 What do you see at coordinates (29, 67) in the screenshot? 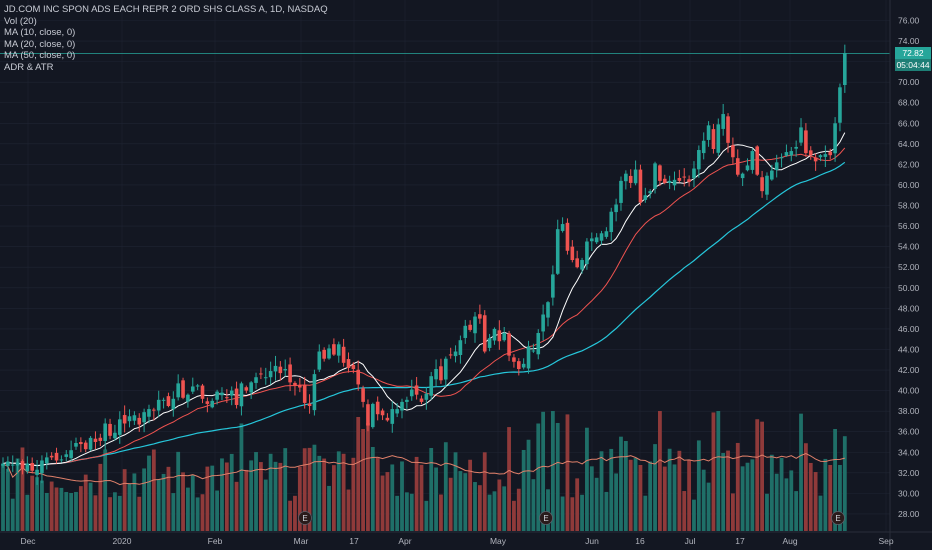
I see `adr-atr-indicator-label: ADR & ATR` at bounding box center [29, 67].